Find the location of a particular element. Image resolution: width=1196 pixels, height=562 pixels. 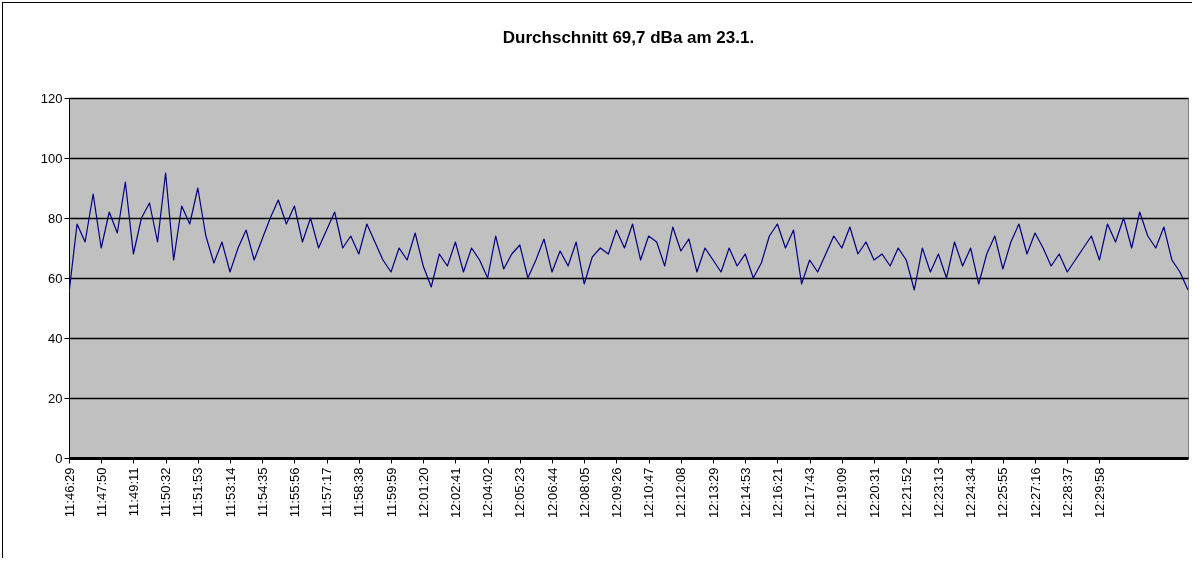

x-tick-label: 12:17:43 is located at coordinates (810, 493).